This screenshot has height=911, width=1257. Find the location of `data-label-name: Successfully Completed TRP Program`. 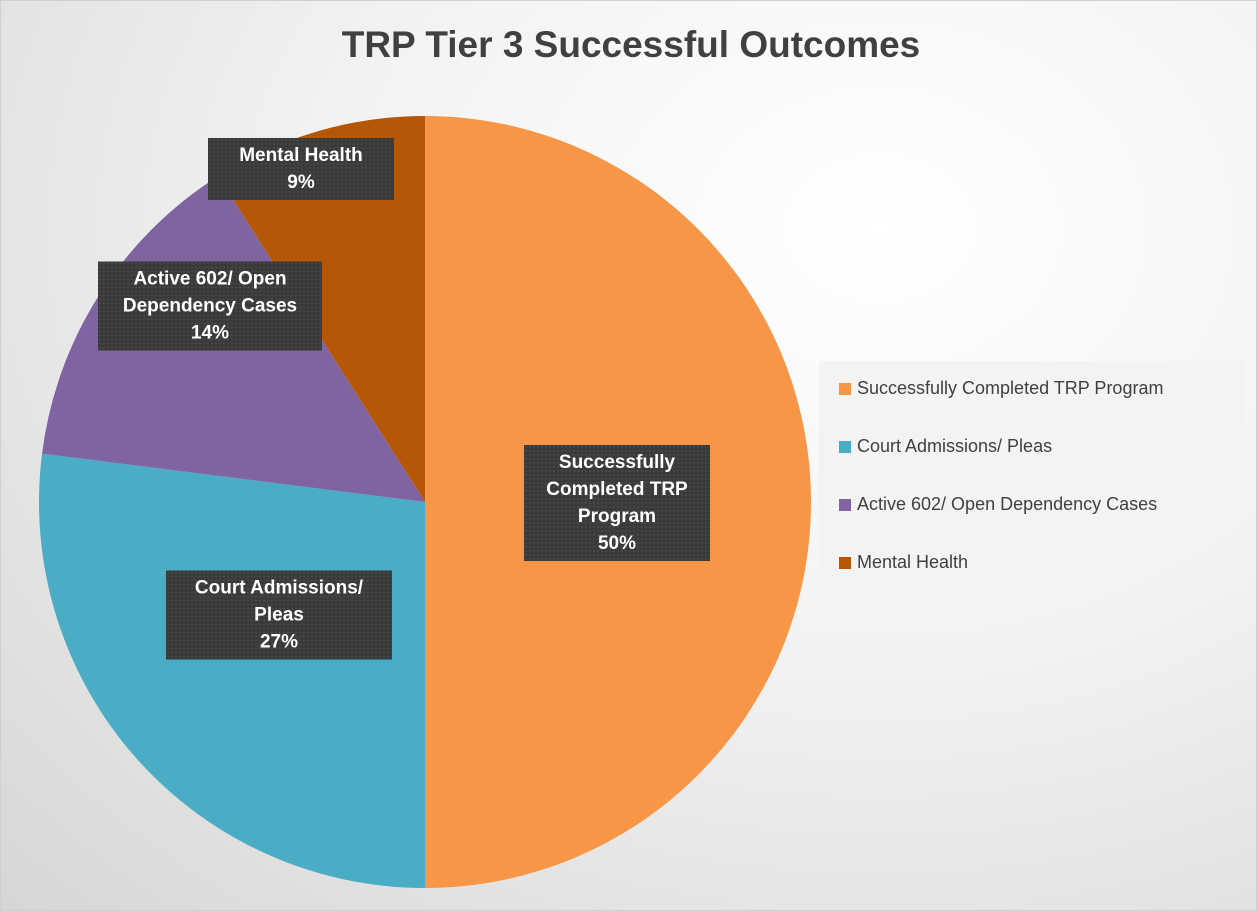

data-label-name: Successfully Completed TRP Program is located at coordinates (617, 489).